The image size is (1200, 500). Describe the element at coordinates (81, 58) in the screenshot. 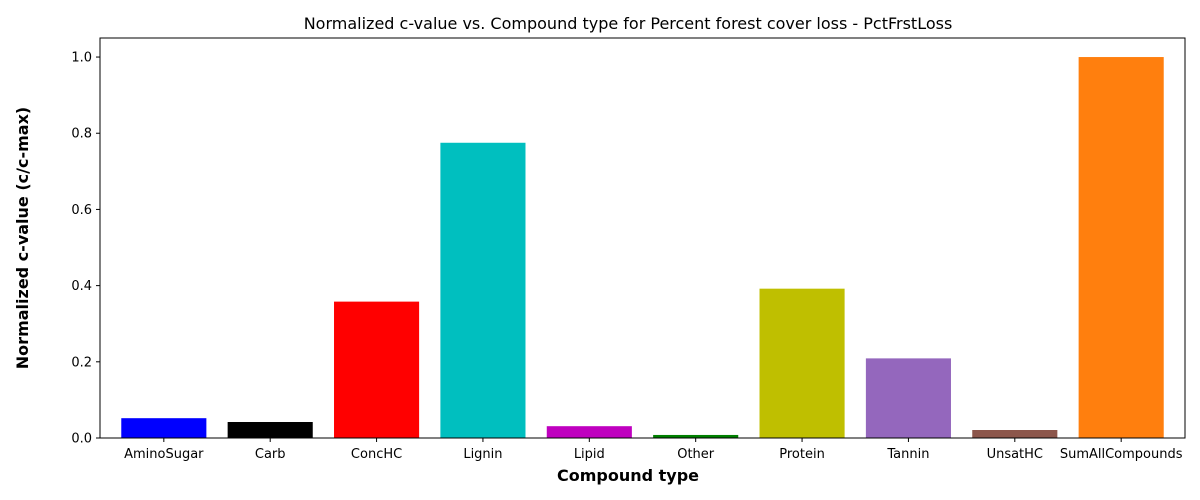

I see `y-tick-label: 1.0` at that location.